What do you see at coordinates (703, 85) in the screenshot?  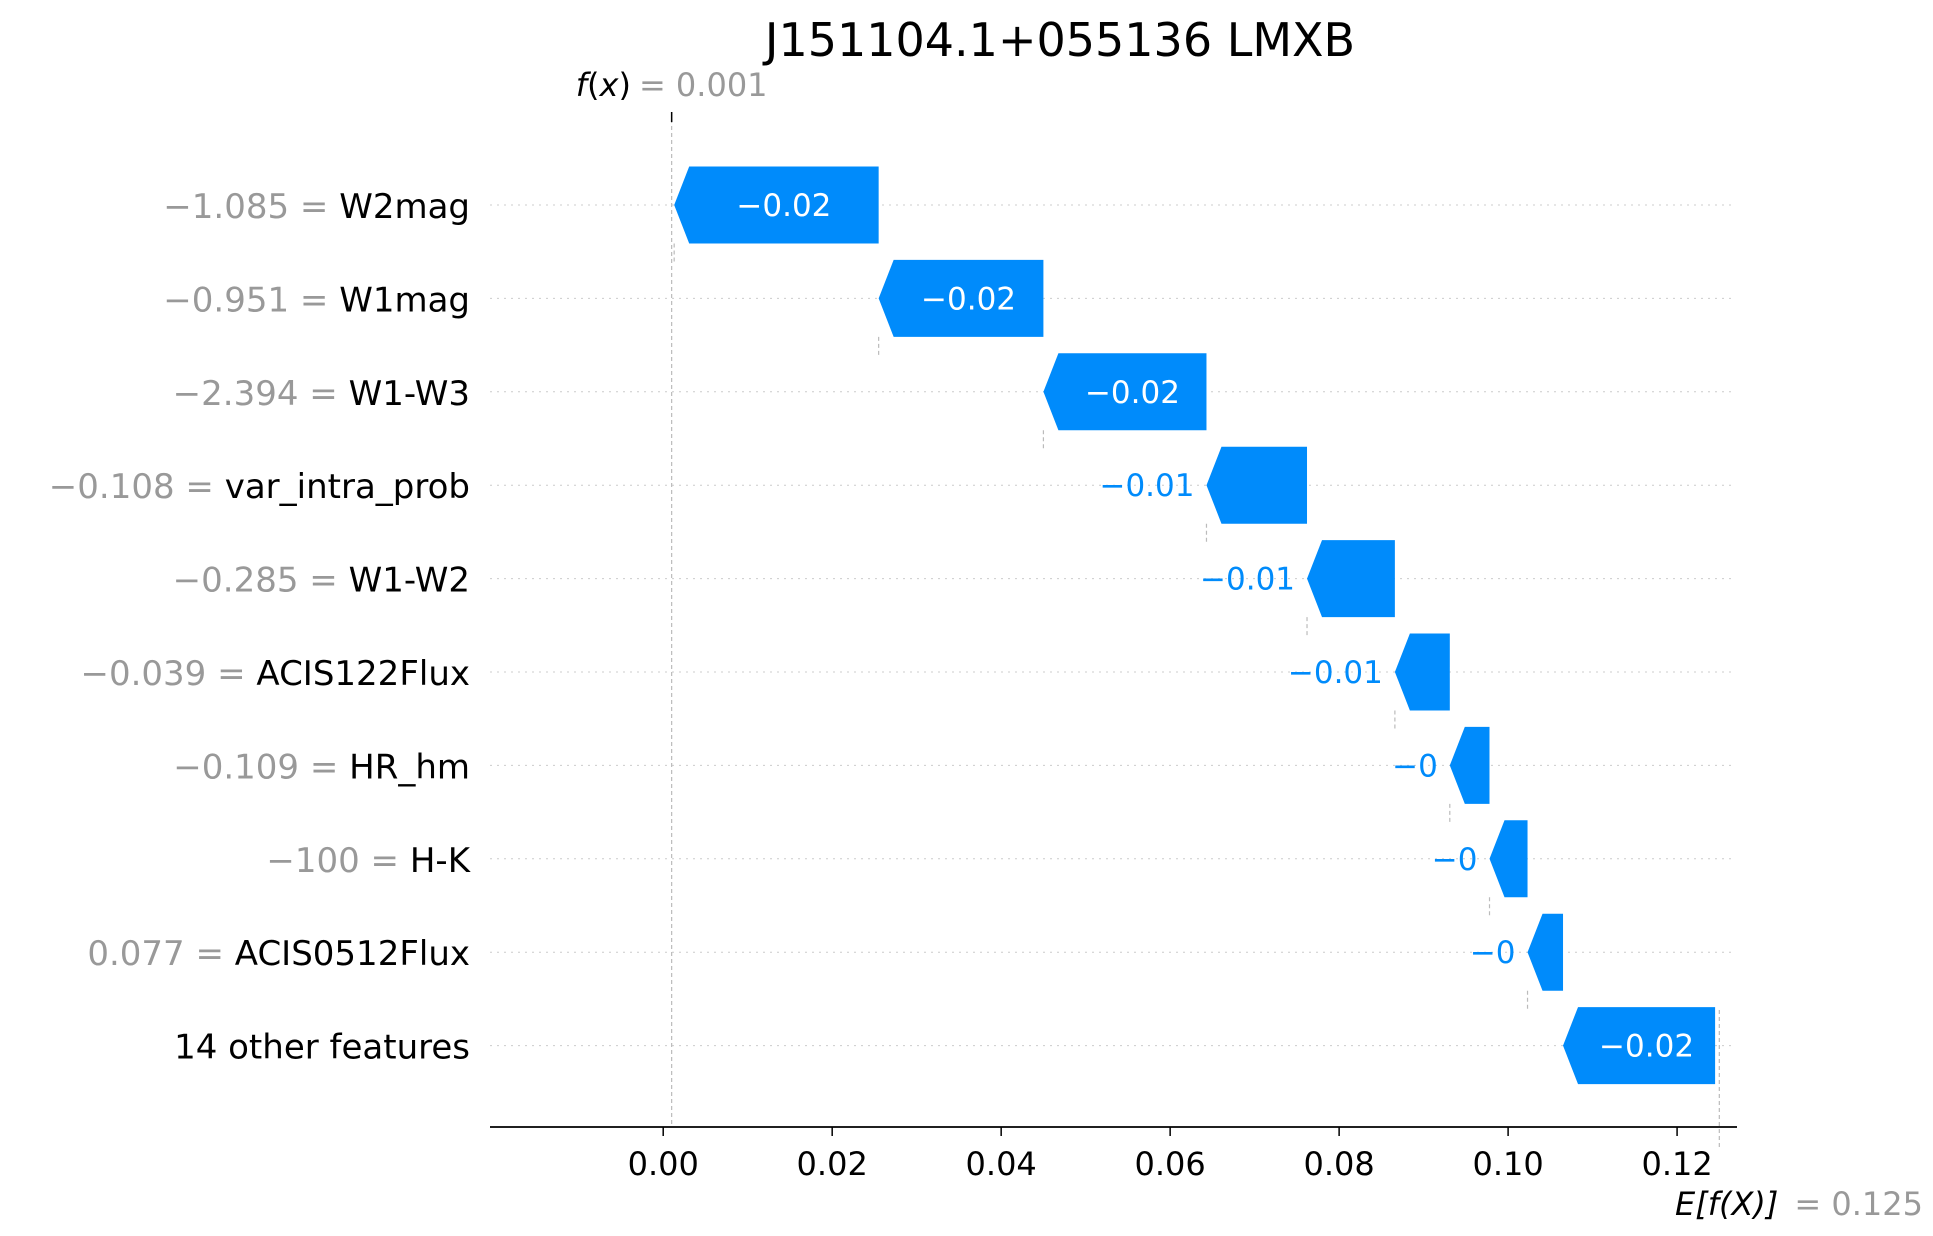 I see `fx-value: = 0.001` at bounding box center [703, 85].